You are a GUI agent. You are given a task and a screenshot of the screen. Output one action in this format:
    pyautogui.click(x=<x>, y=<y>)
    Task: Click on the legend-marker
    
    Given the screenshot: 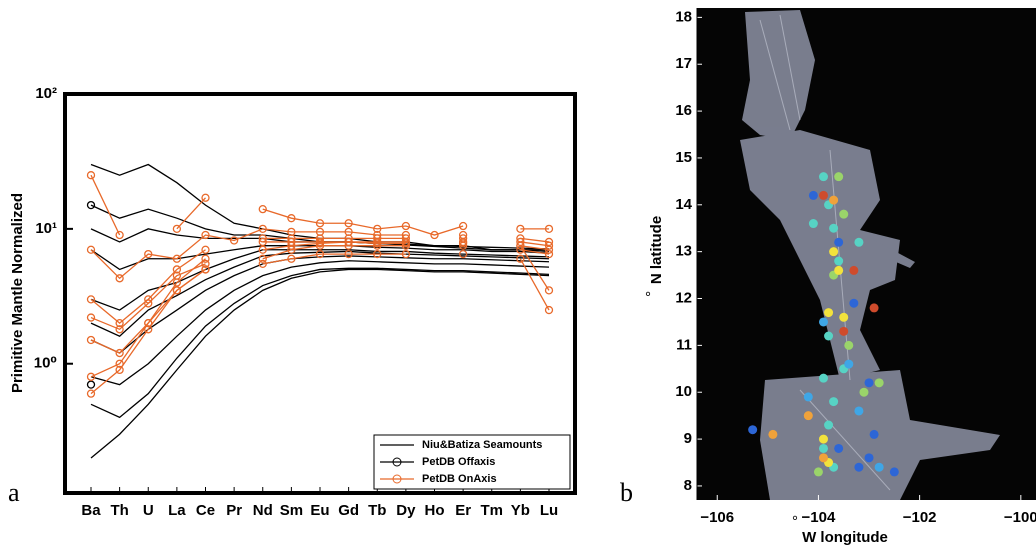 What is the action you would take?
    pyautogui.click(x=397, y=462)
    